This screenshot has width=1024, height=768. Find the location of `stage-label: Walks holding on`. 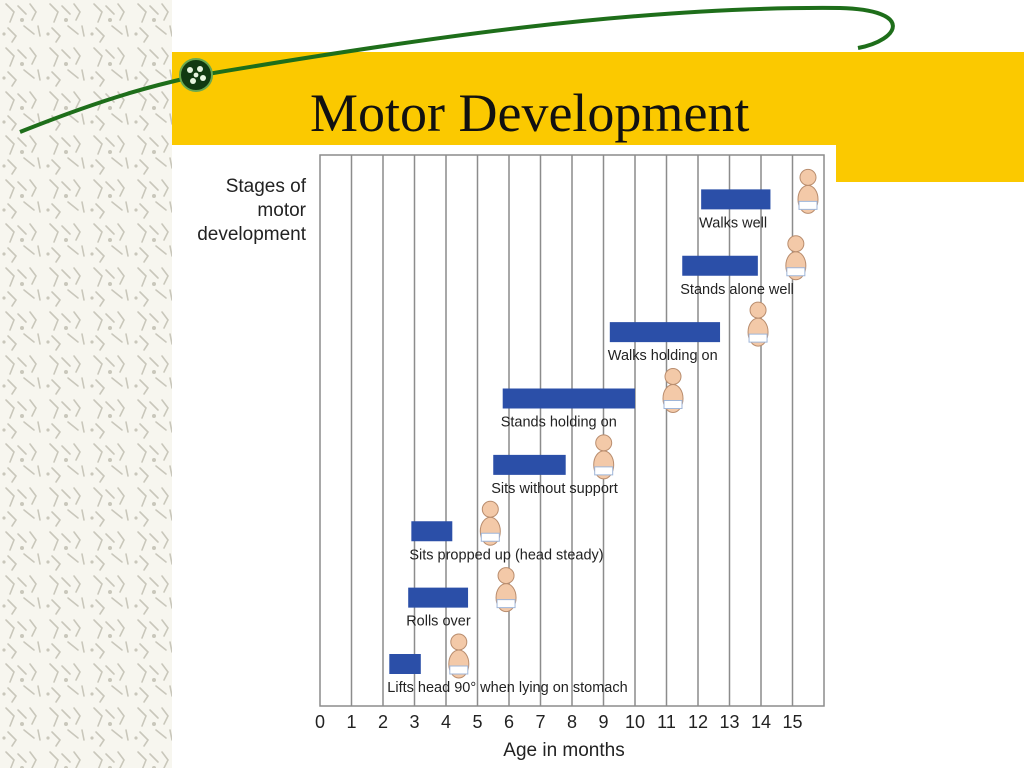

stage-label: Walks holding on is located at coordinates (663, 356).